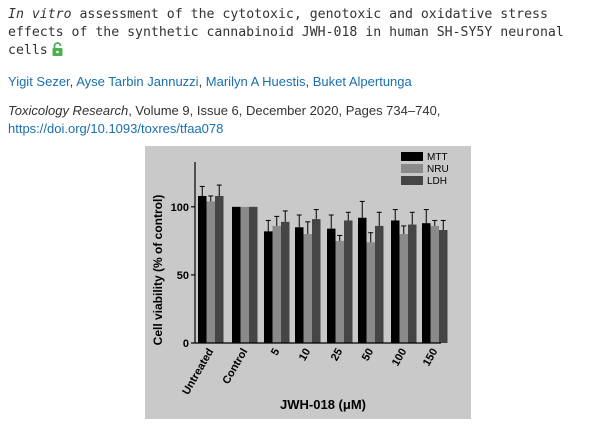 The width and height of the screenshot is (592, 429). What do you see at coordinates (275, 352) in the screenshot?
I see `x-tick-label: 5` at bounding box center [275, 352].